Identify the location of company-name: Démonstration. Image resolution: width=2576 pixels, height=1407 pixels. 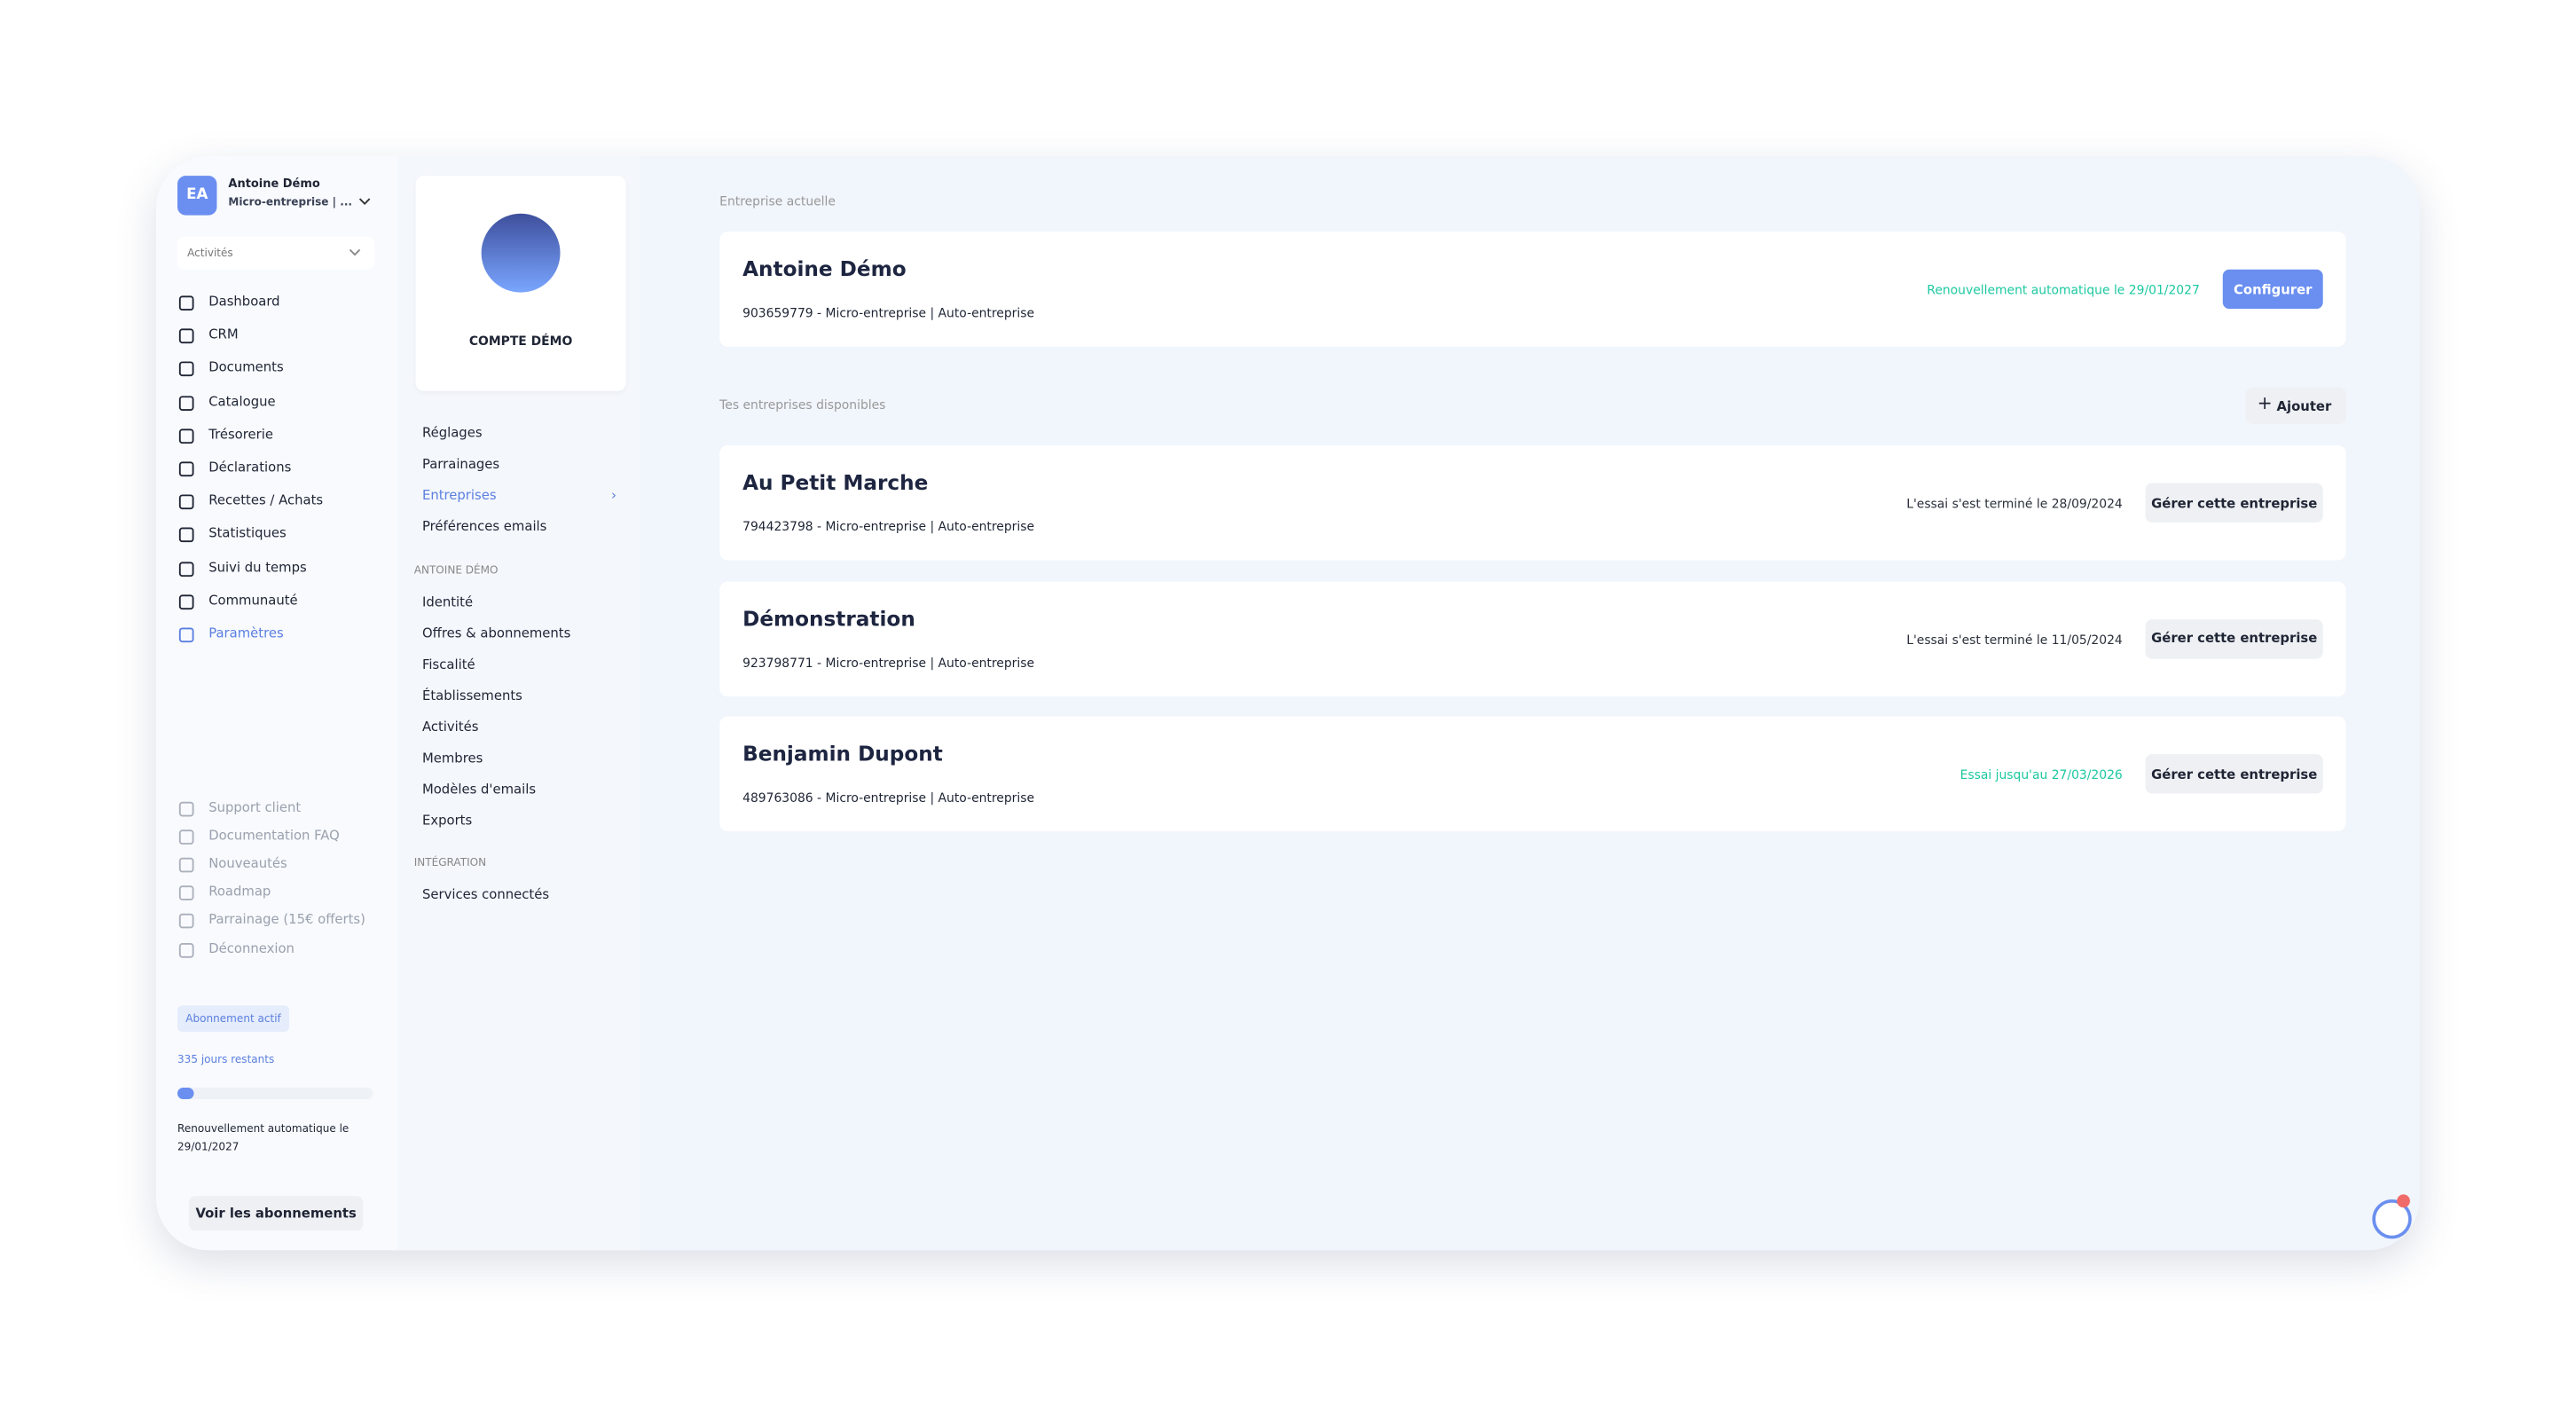
(828, 618).